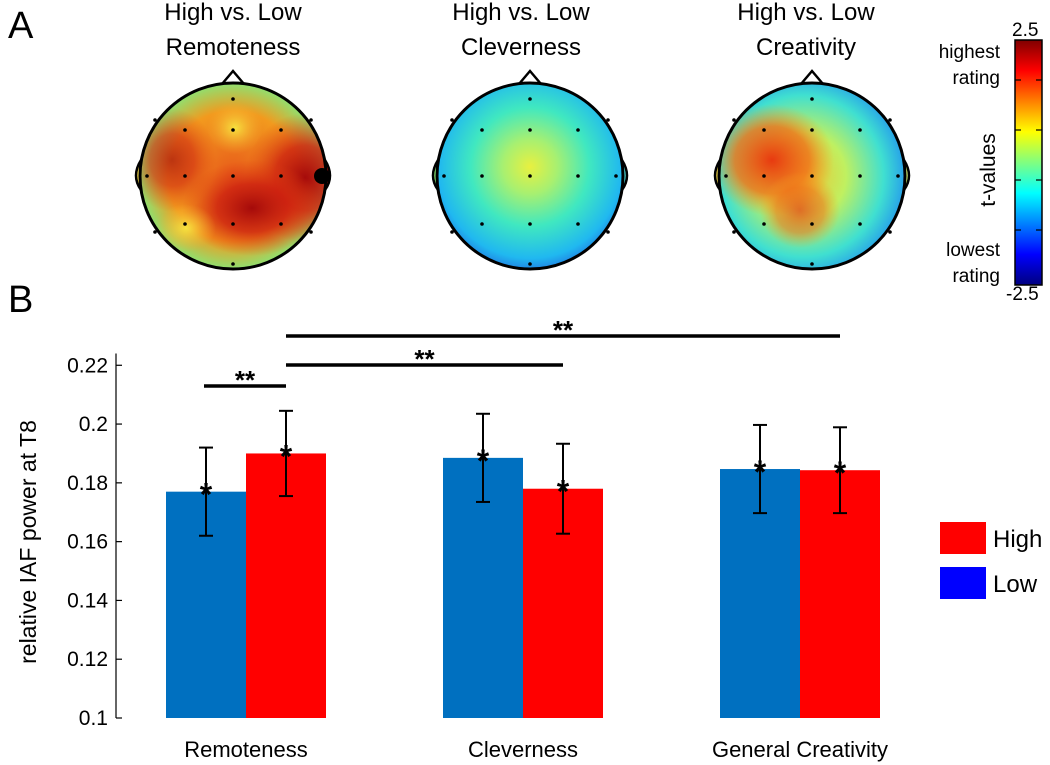  What do you see at coordinates (973, 250) in the screenshot?
I see `colorbar-bottom-text-1: lowest` at bounding box center [973, 250].